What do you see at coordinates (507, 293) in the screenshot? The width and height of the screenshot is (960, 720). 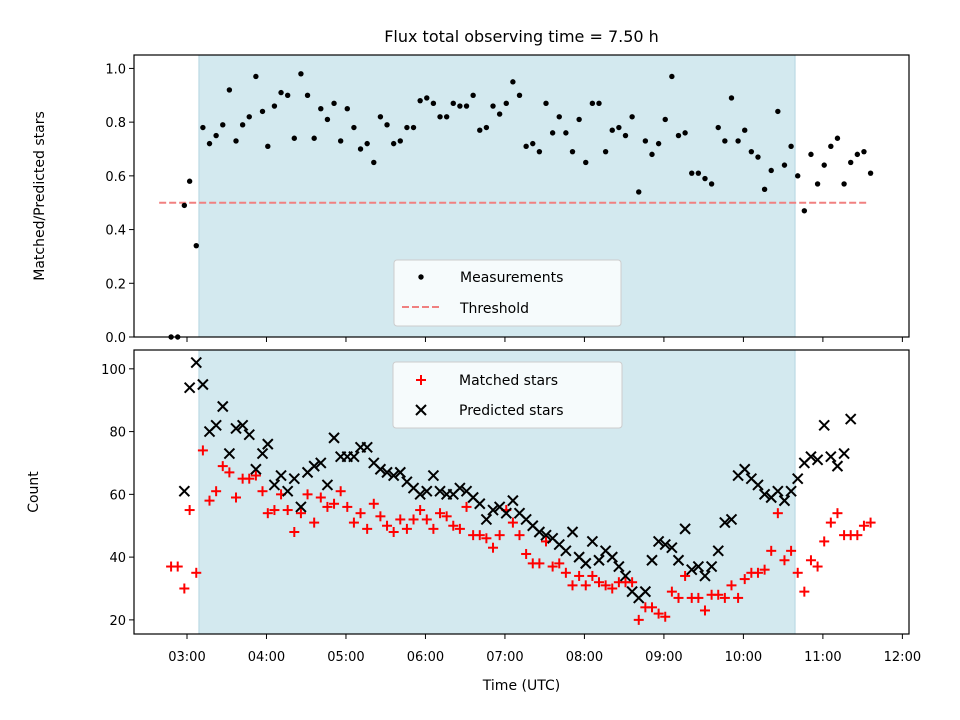 I see `top-legend: Measurements Threshold` at bounding box center [507, 293].